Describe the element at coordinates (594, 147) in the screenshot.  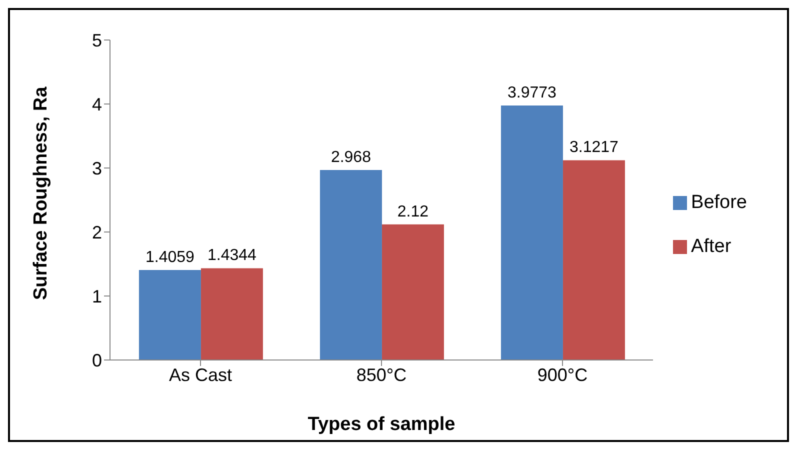
I see `data-label: 3.1217` at that location.